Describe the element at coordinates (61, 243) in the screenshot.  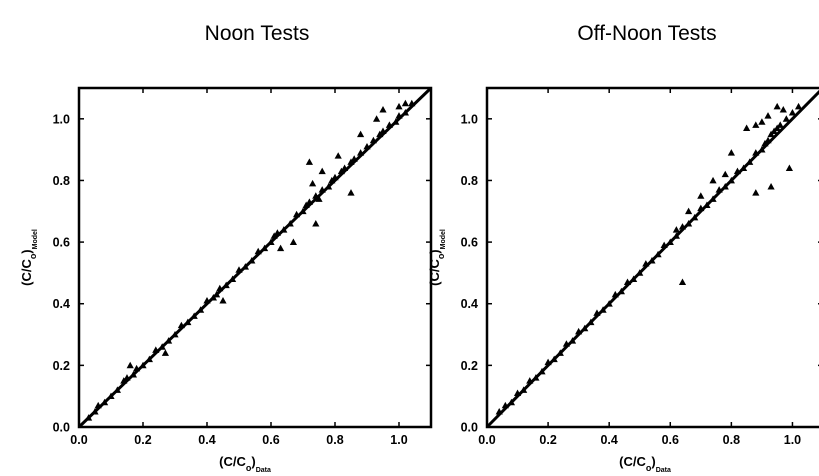
I see `y-tick-label: 0.6` at that location.